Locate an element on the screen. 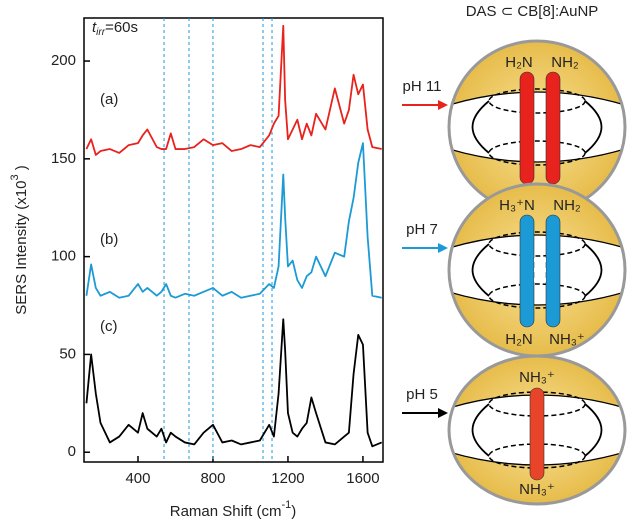 The width and height of the screenshot is (640, 525). annotation-sub: irr is located at coordinates (101, 32).